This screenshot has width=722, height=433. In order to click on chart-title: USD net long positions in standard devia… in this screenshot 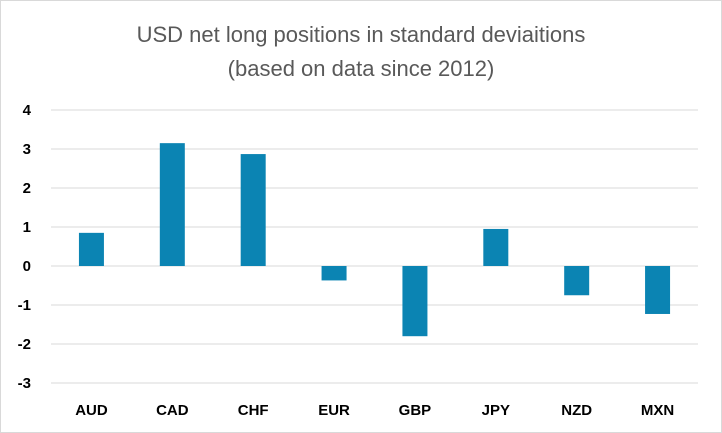, I will do `click(361, 34)`.